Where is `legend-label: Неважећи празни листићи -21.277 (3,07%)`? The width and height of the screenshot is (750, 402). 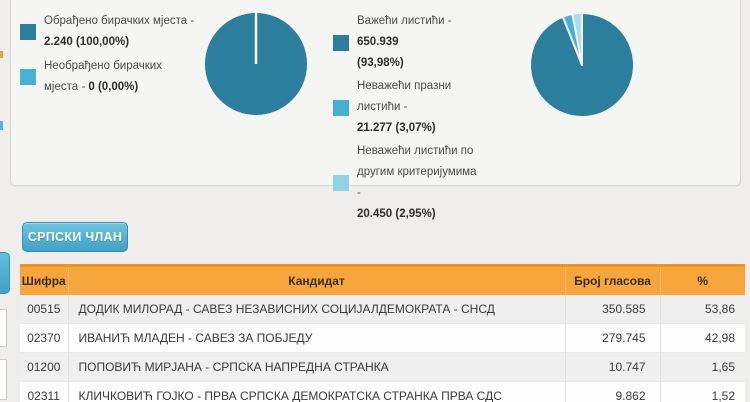
legend-label: Неважећи празни листићи -21.277 (3,07%) is located at coordinates (404, 107).